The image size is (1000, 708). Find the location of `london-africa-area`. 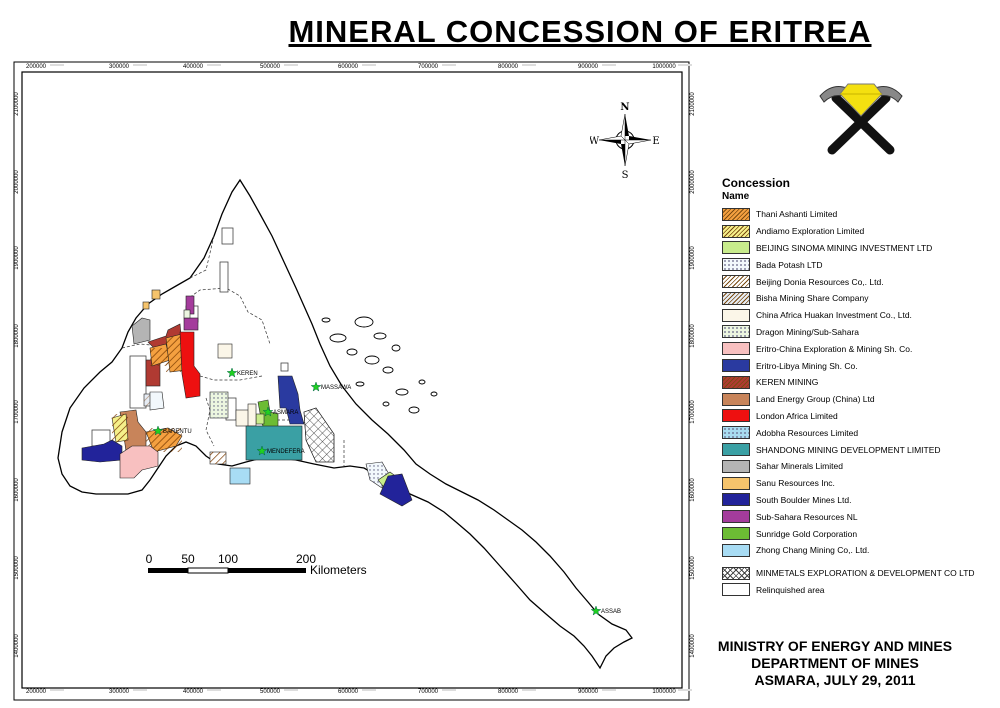

london-africa-area is located at coordinates (190, 365).